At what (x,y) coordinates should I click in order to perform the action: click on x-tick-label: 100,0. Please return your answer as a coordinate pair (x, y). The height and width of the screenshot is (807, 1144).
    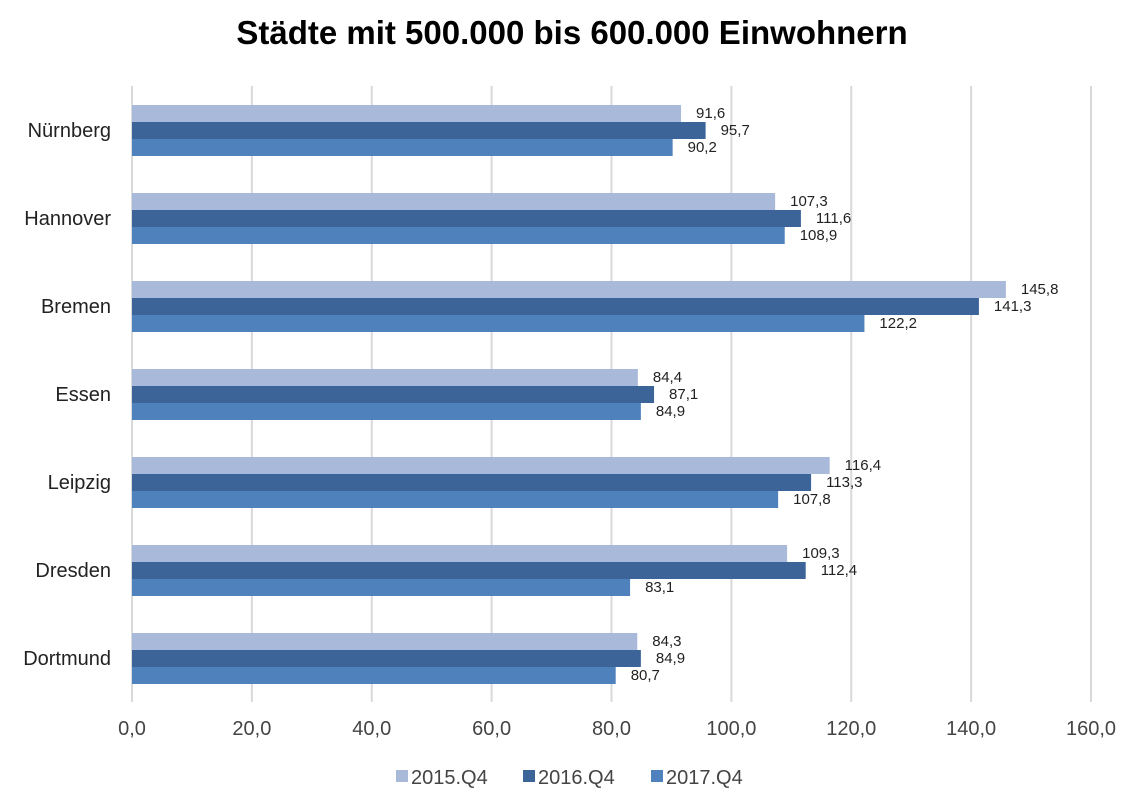
    Looking at the image, I should click on (731, 729).